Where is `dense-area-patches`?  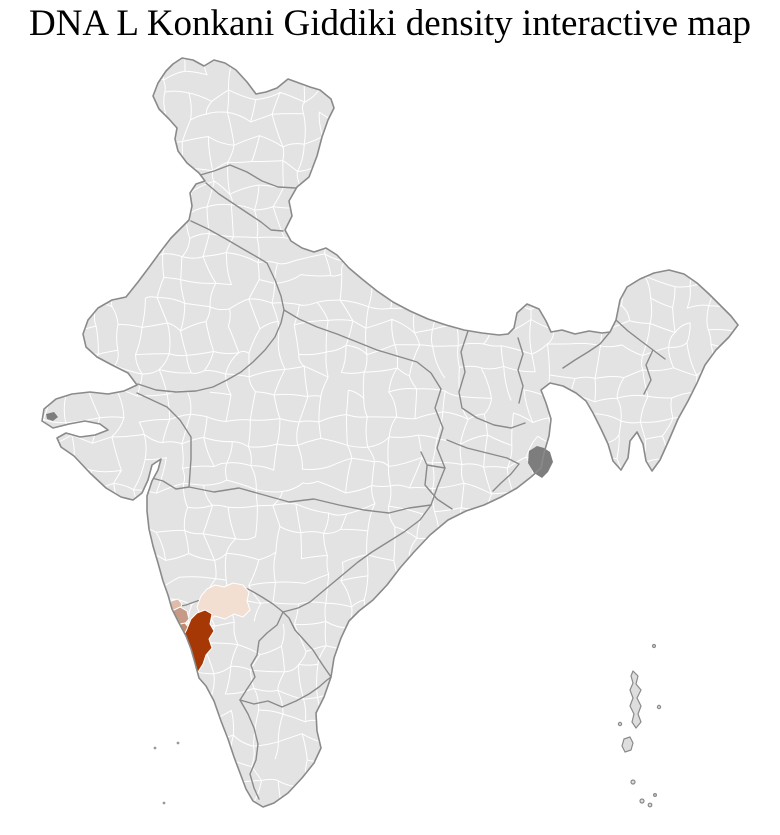
dense-area-patches is located at coordinates (299, 445).